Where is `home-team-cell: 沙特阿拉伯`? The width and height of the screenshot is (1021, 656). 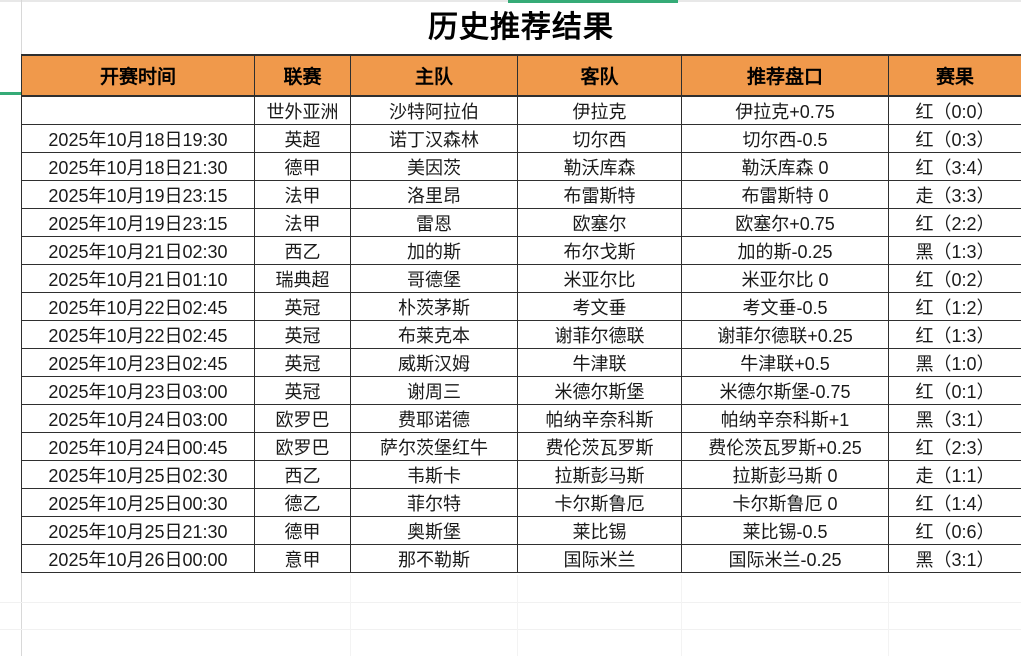 home-team-cell: 沙特阿拉伯 is located at coordinates (434, 110).